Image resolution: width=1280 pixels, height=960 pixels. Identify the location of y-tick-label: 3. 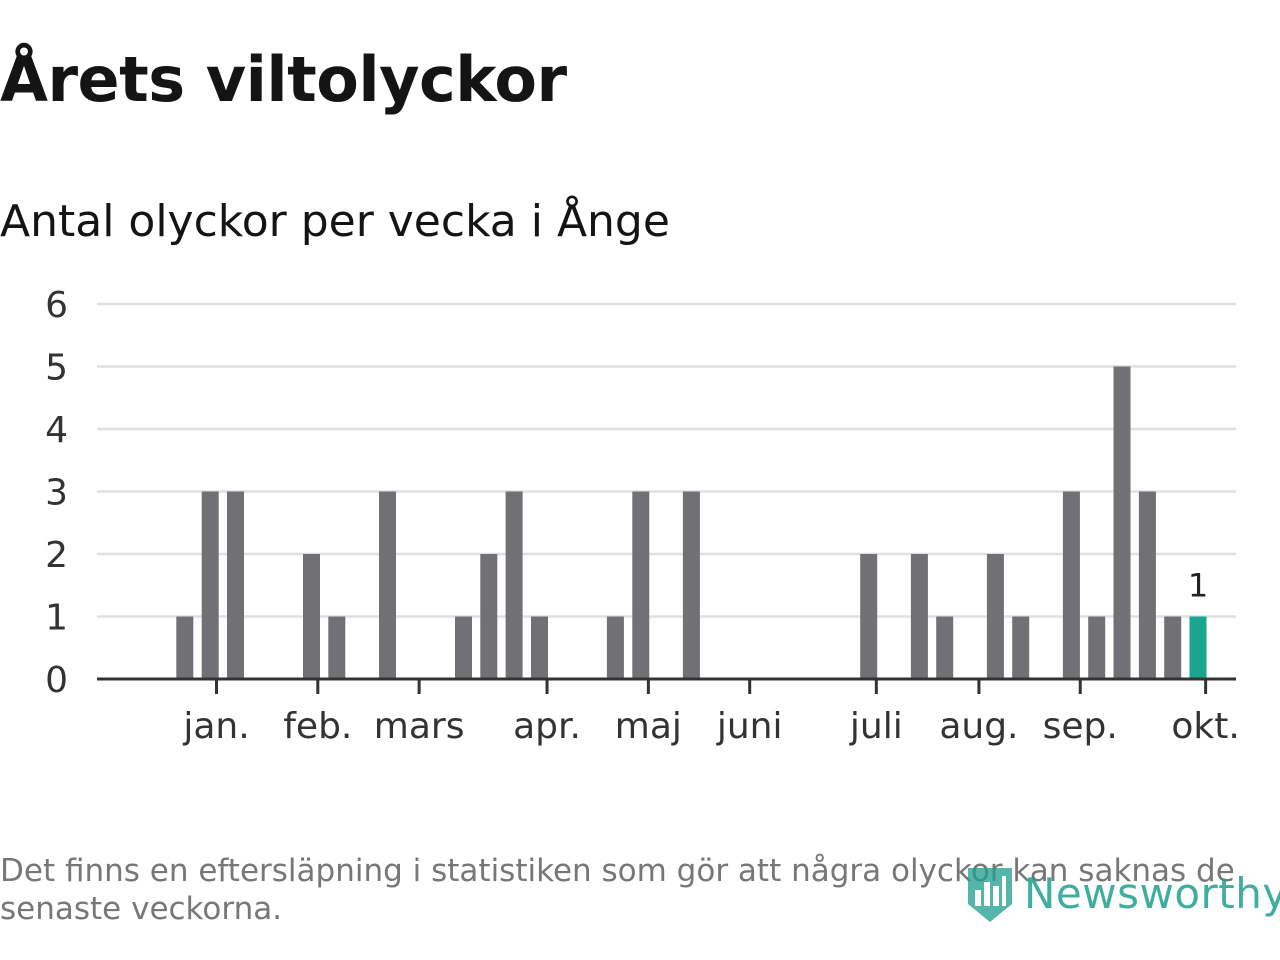
(56, 493).